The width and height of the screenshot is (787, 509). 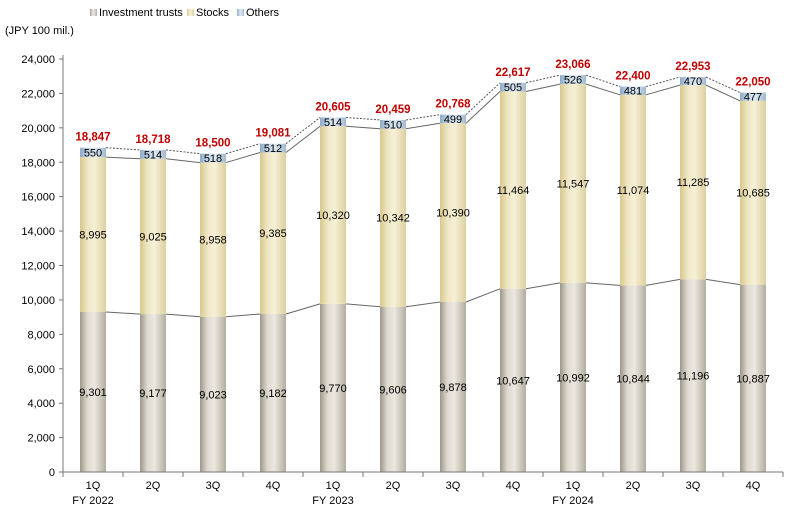 I want to click on data-label: 10,844, so click(x=633, y=380).